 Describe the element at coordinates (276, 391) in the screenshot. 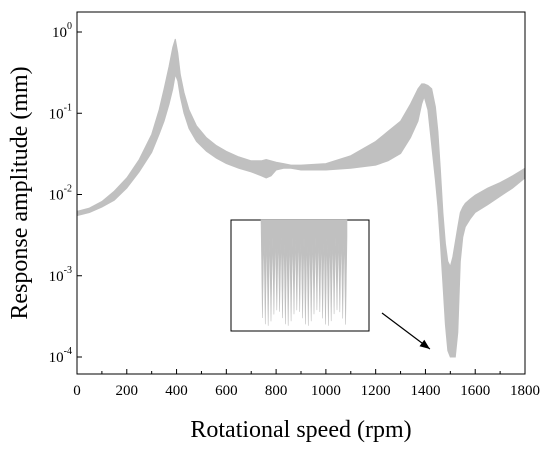

I see `x-tick-label: 800` at that location.